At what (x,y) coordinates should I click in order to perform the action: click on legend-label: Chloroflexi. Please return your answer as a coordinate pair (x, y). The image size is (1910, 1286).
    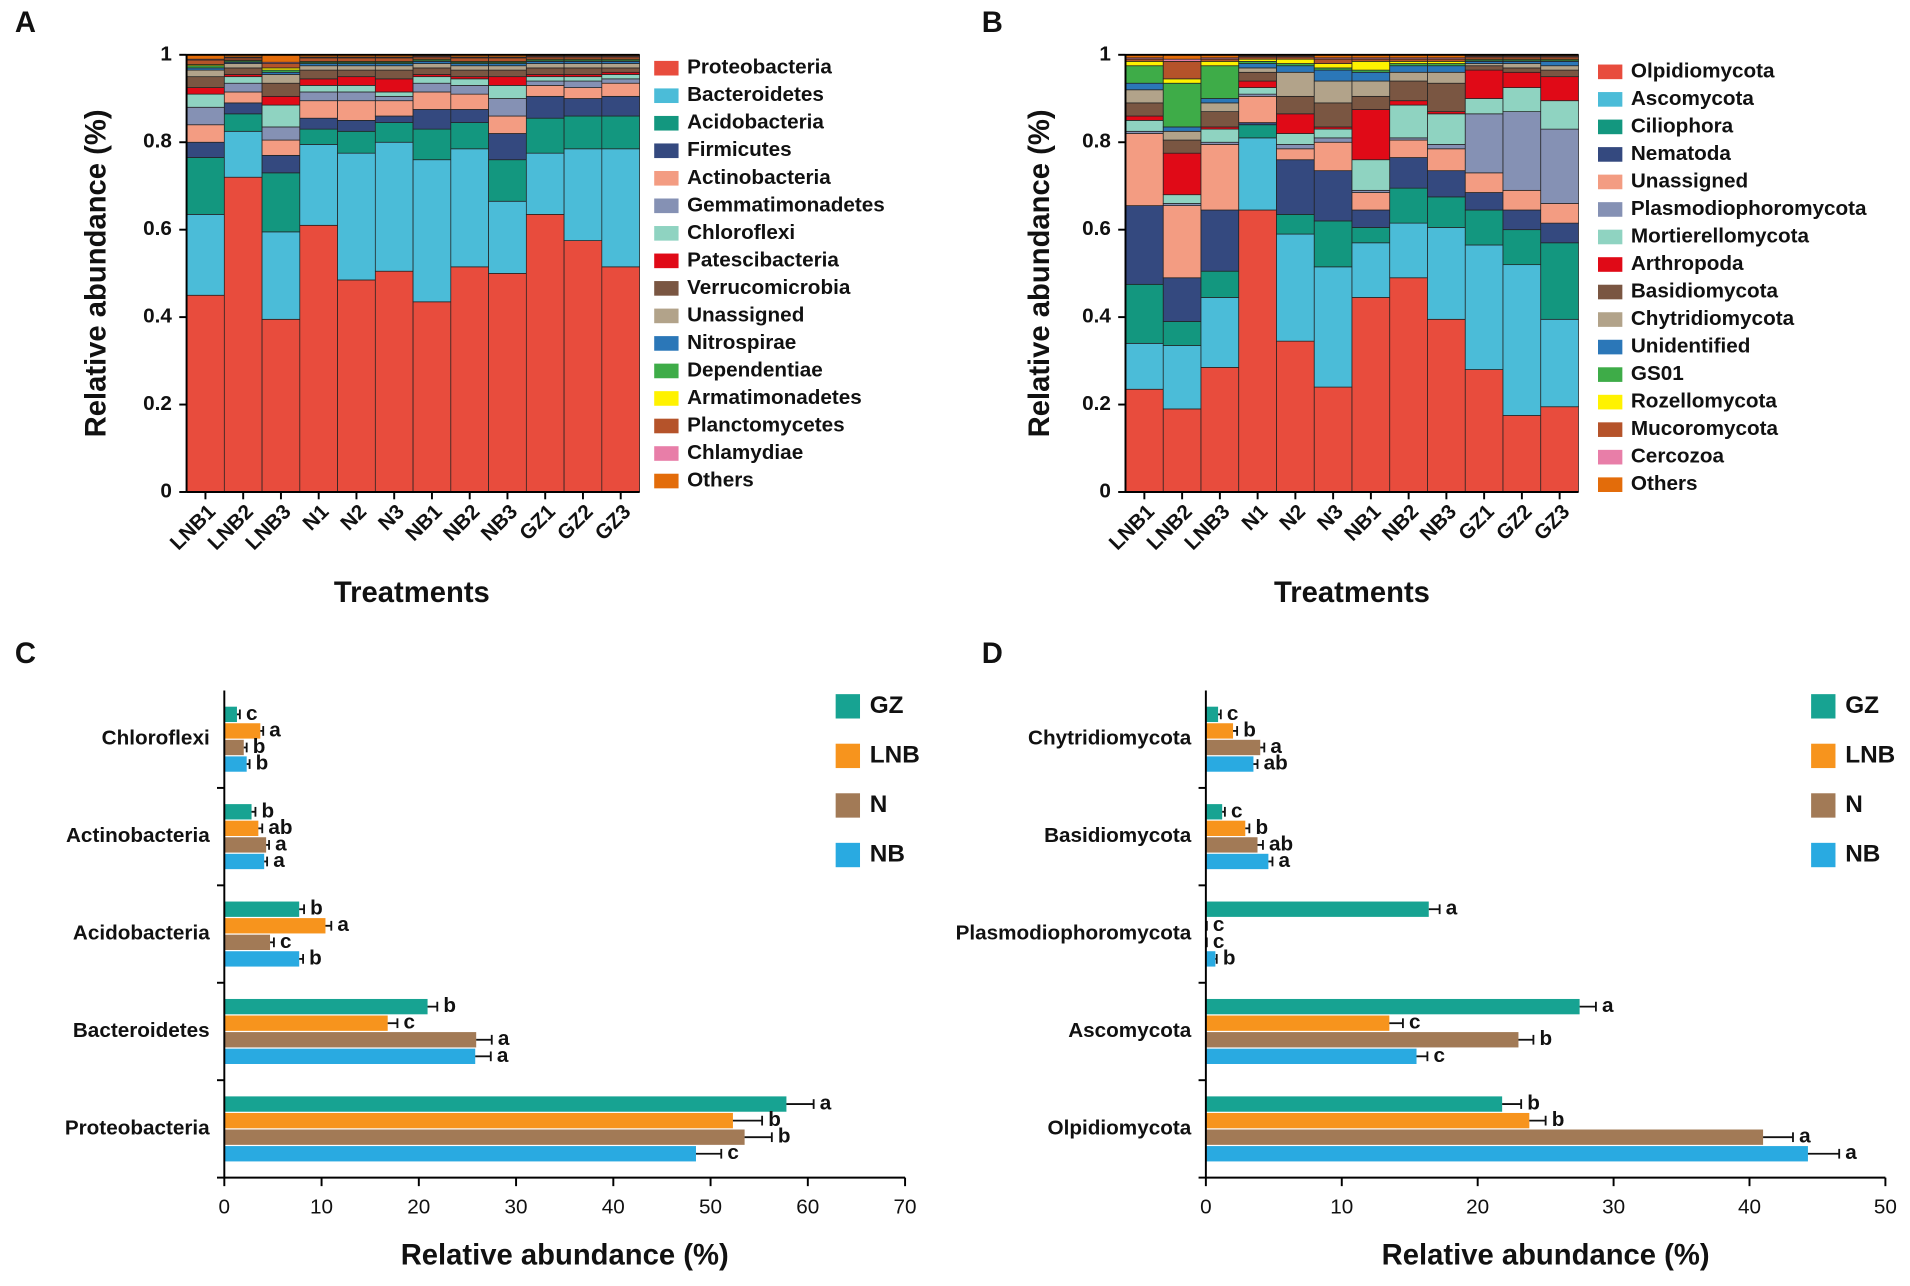
    Looking at the image, I should click on (741, 232).